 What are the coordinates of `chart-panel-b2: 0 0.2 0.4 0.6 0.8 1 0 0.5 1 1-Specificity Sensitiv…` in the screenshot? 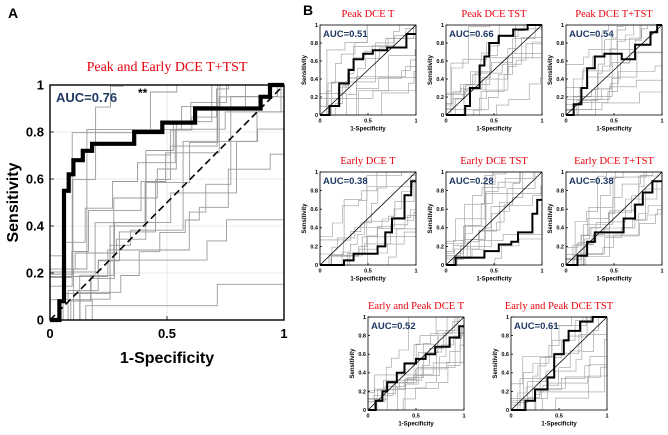 It's located at (486, 71).